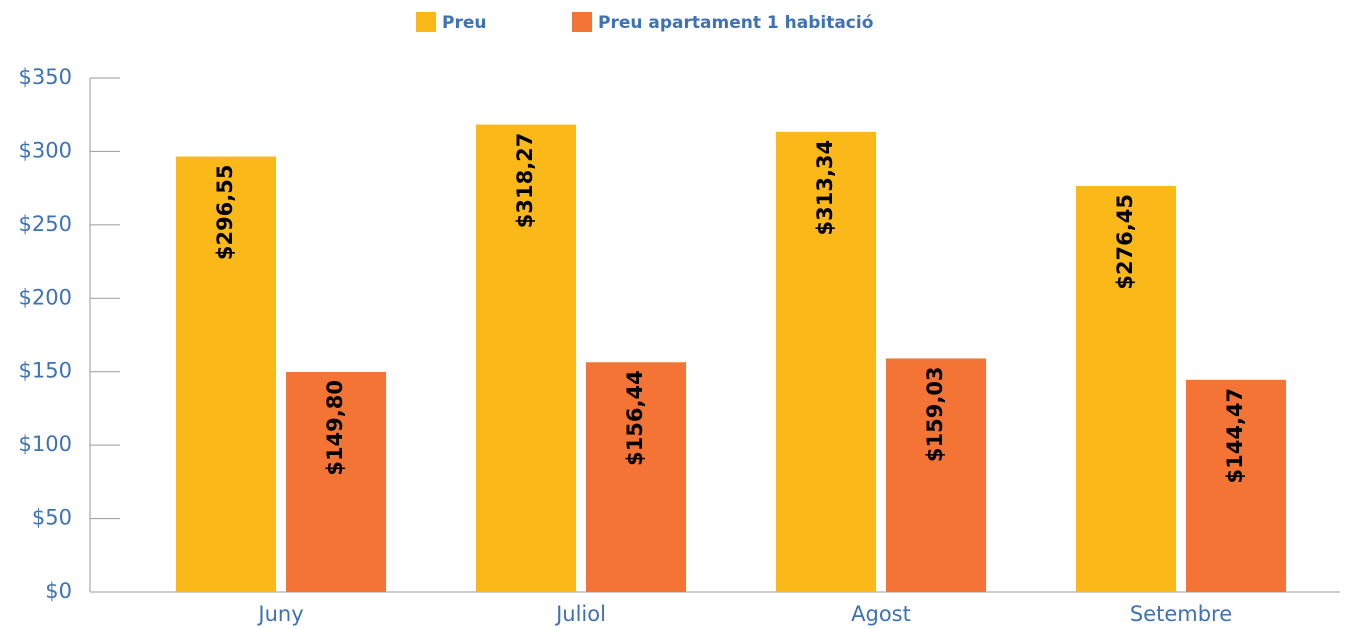 The height and width of the screenshot is (629, 1355). What do you see at coordinates (45, 371) in the screenshot?
I see `y-tick-label: $150` at bounding box center [45, 371].